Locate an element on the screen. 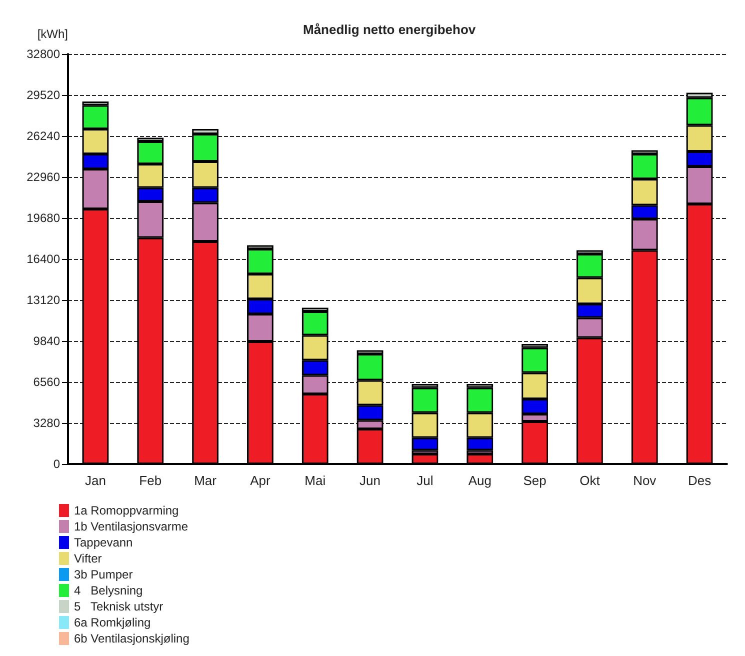  legend-label: 6b Ventilasjonskjøling is located at coordinates (132, 639).